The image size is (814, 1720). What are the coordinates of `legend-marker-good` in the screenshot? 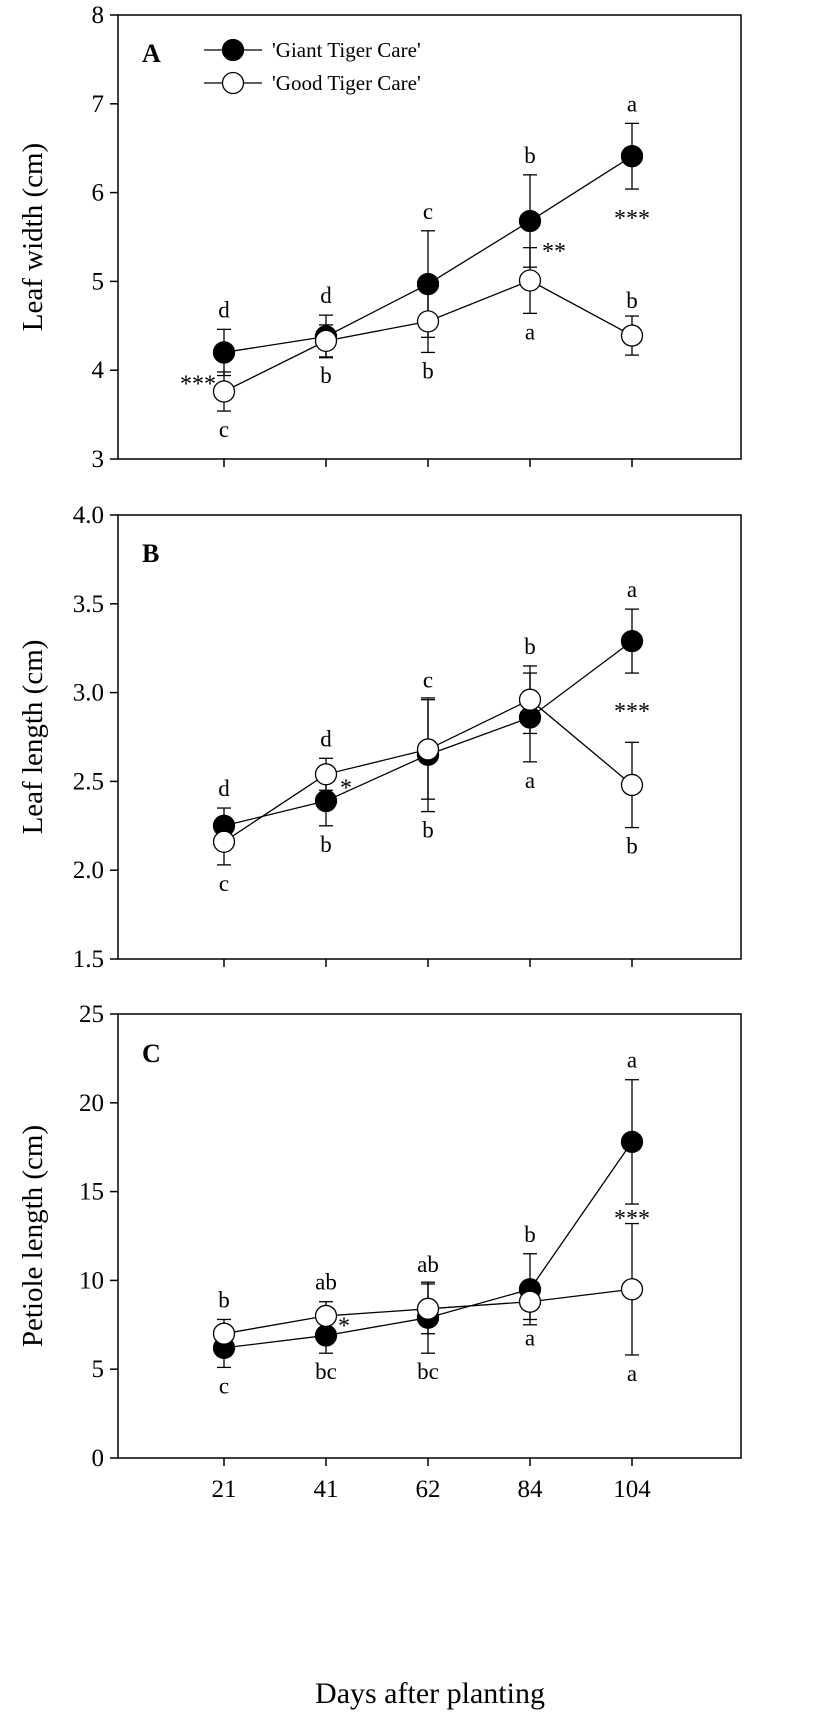 It's located at (233, 83).